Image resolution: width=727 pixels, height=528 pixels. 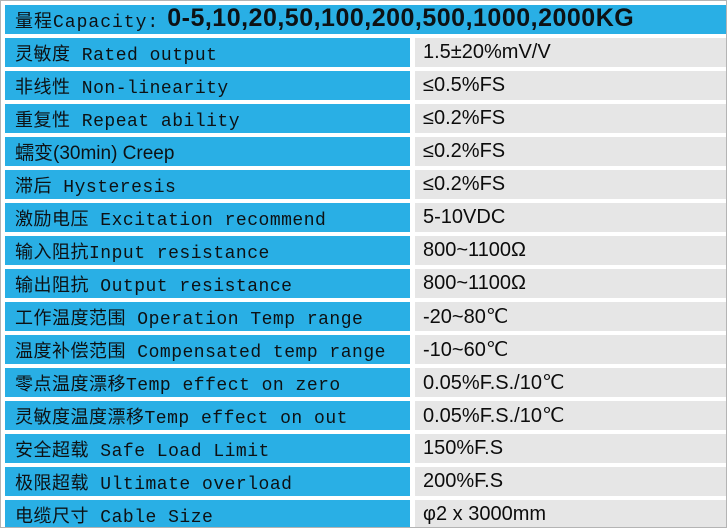 I want to click on spec-label-non-linearity: 非线性 Non-linearity, so click(x=207, y=85).